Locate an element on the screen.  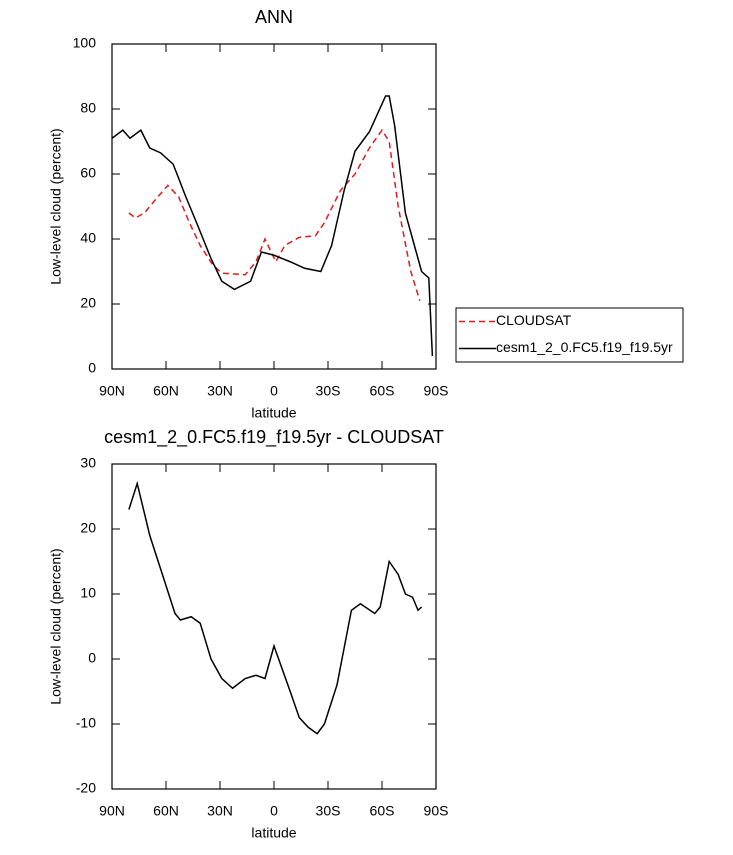
y-tick-label: -10 is located at coordinates (86, 723).